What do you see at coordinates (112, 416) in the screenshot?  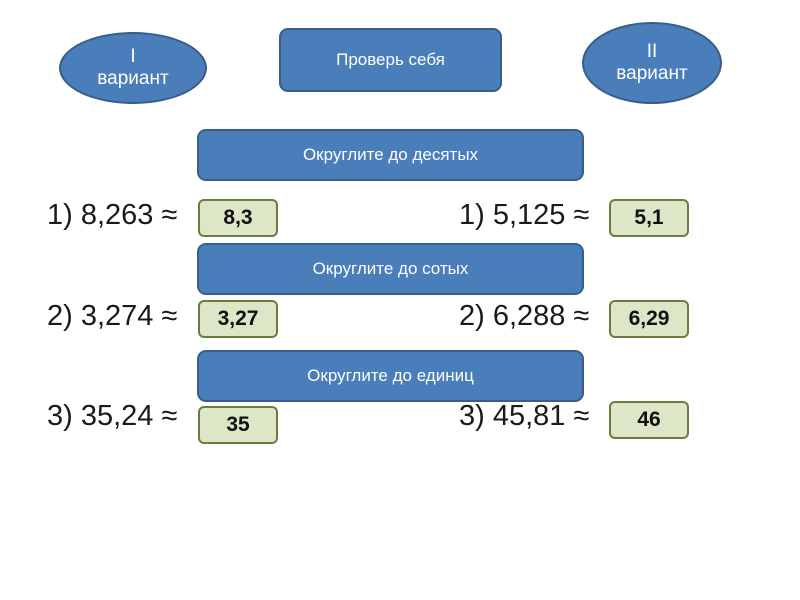 I see `left-expression-3: 3) 35,24 ≈` at bounding box center [112, 416].